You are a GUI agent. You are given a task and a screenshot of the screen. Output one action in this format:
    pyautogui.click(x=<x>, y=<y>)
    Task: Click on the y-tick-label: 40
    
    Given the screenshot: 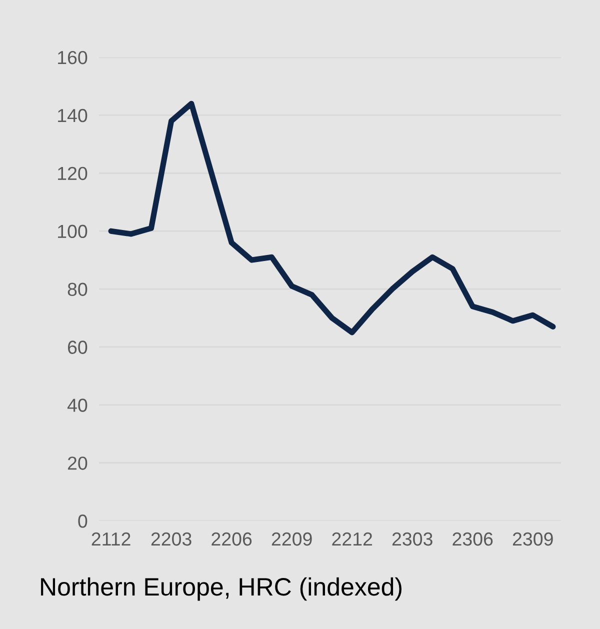 What is the action you would take?
    pyautogui.click(x=77, y=405)
    